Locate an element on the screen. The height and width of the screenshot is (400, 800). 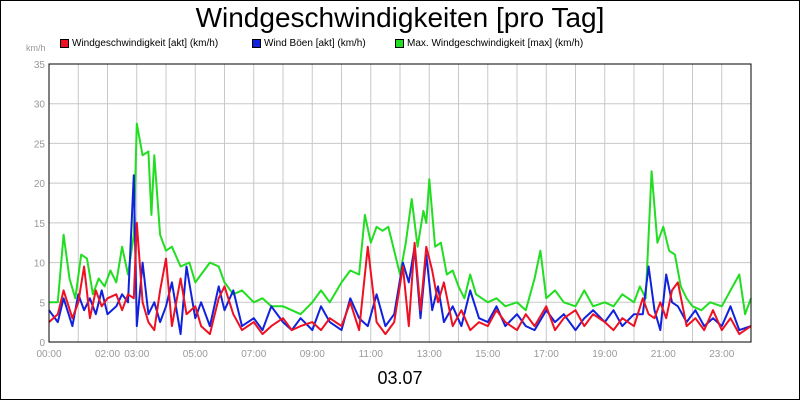
legend-item-windgeschwindigkeit: Windgeschwindigkeit [akt] (km/h) is located at coordinates (139, 43).